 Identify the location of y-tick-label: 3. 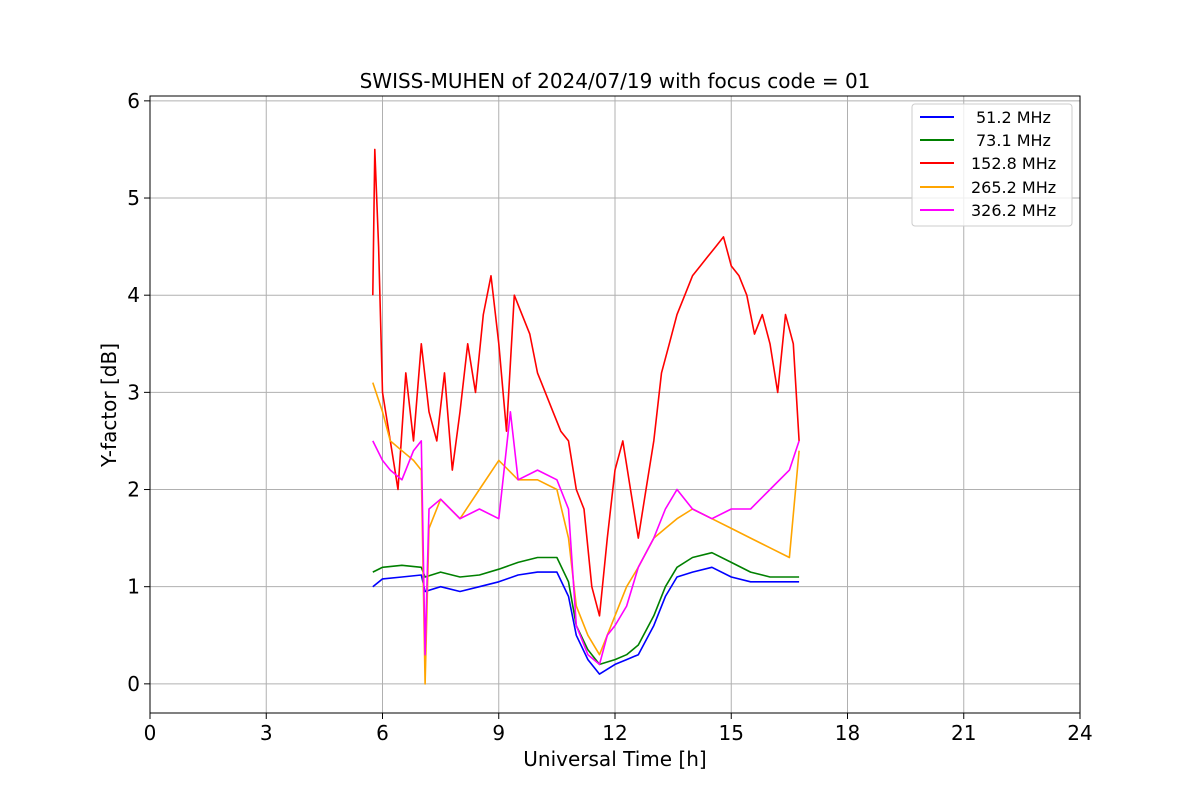
(133, 392).